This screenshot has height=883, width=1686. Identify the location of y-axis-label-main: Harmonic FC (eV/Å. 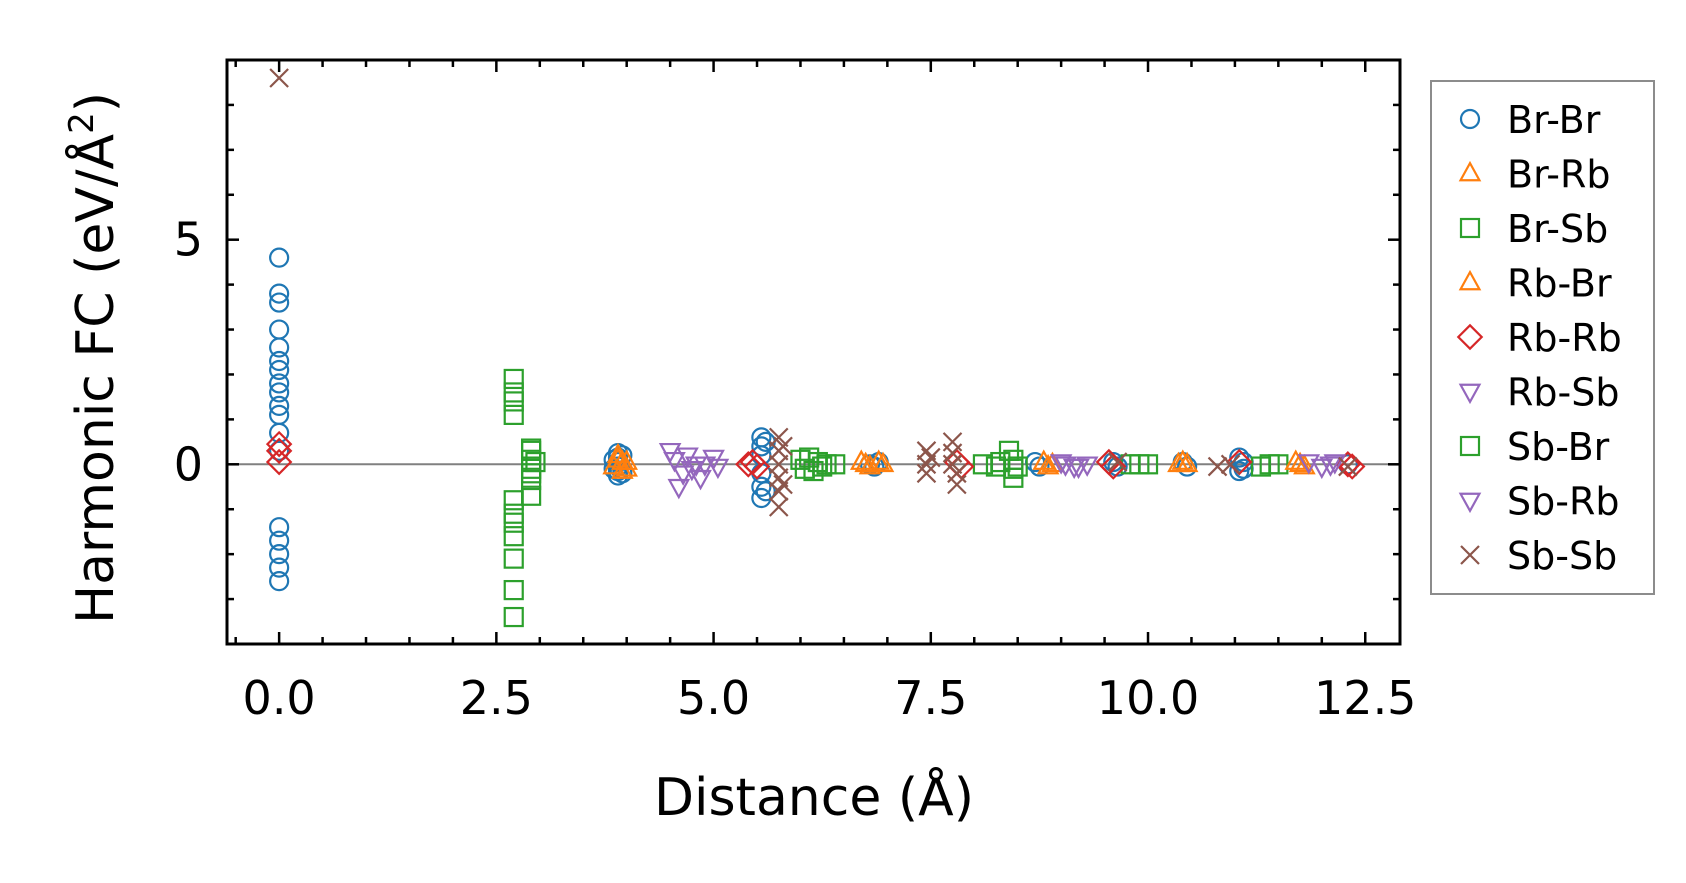
(95, 378).